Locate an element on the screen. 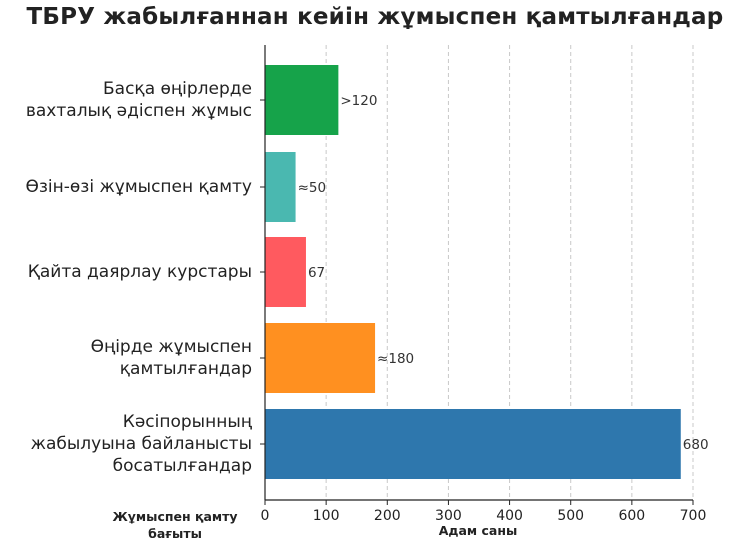  y-tick-label: Өзін-өзі жұмыспен қамту is located at coordinates (126, 187).